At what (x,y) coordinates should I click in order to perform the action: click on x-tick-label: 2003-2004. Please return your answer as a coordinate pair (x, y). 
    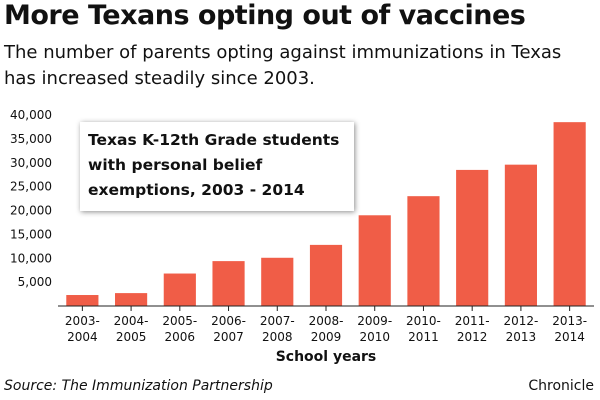
    Looking at the image, I should click on (82, 329).